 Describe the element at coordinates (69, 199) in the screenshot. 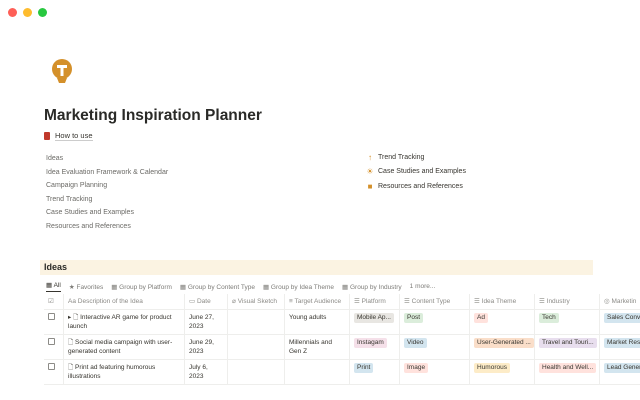

I see `link-trend-tracking: Trend Tracking` at that location.